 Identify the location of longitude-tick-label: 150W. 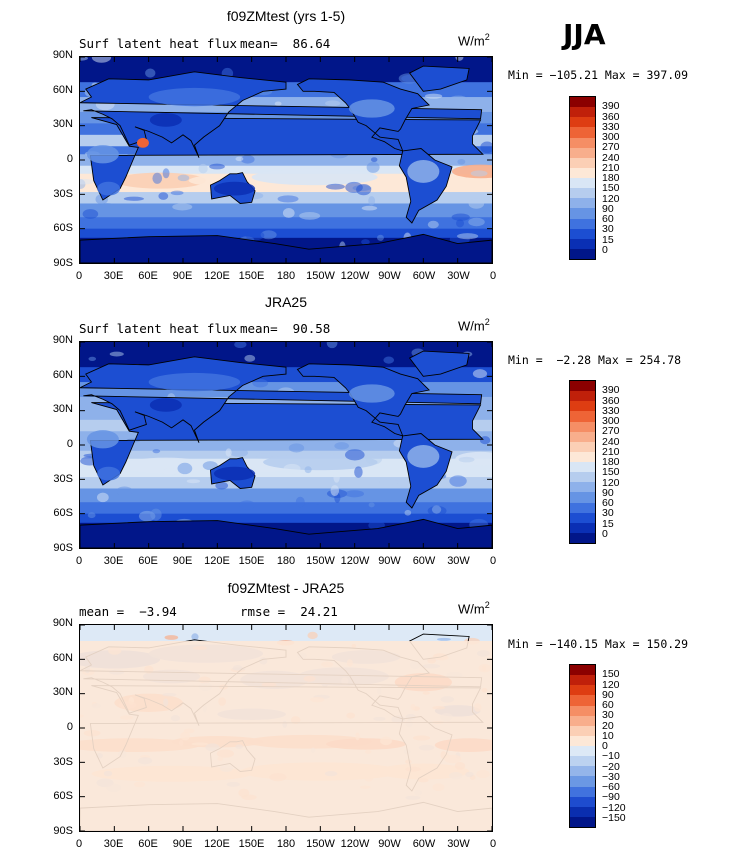
(320, 844).